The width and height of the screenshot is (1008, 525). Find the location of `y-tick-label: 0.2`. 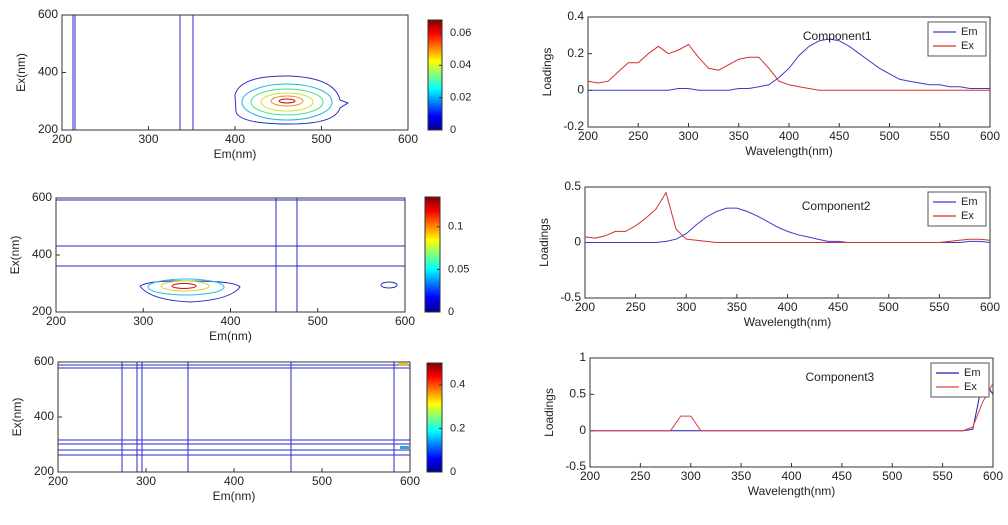

y-tick-label: 0.2 is located at coordinates (575, 53).